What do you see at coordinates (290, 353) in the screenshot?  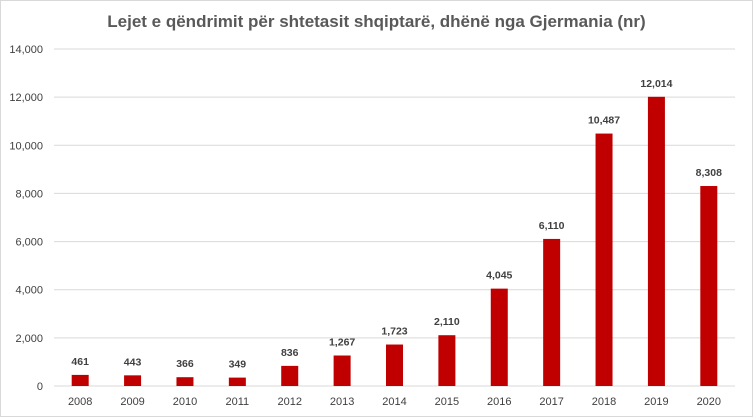 I see `data-label: 836` at bounding box center [290, 353].